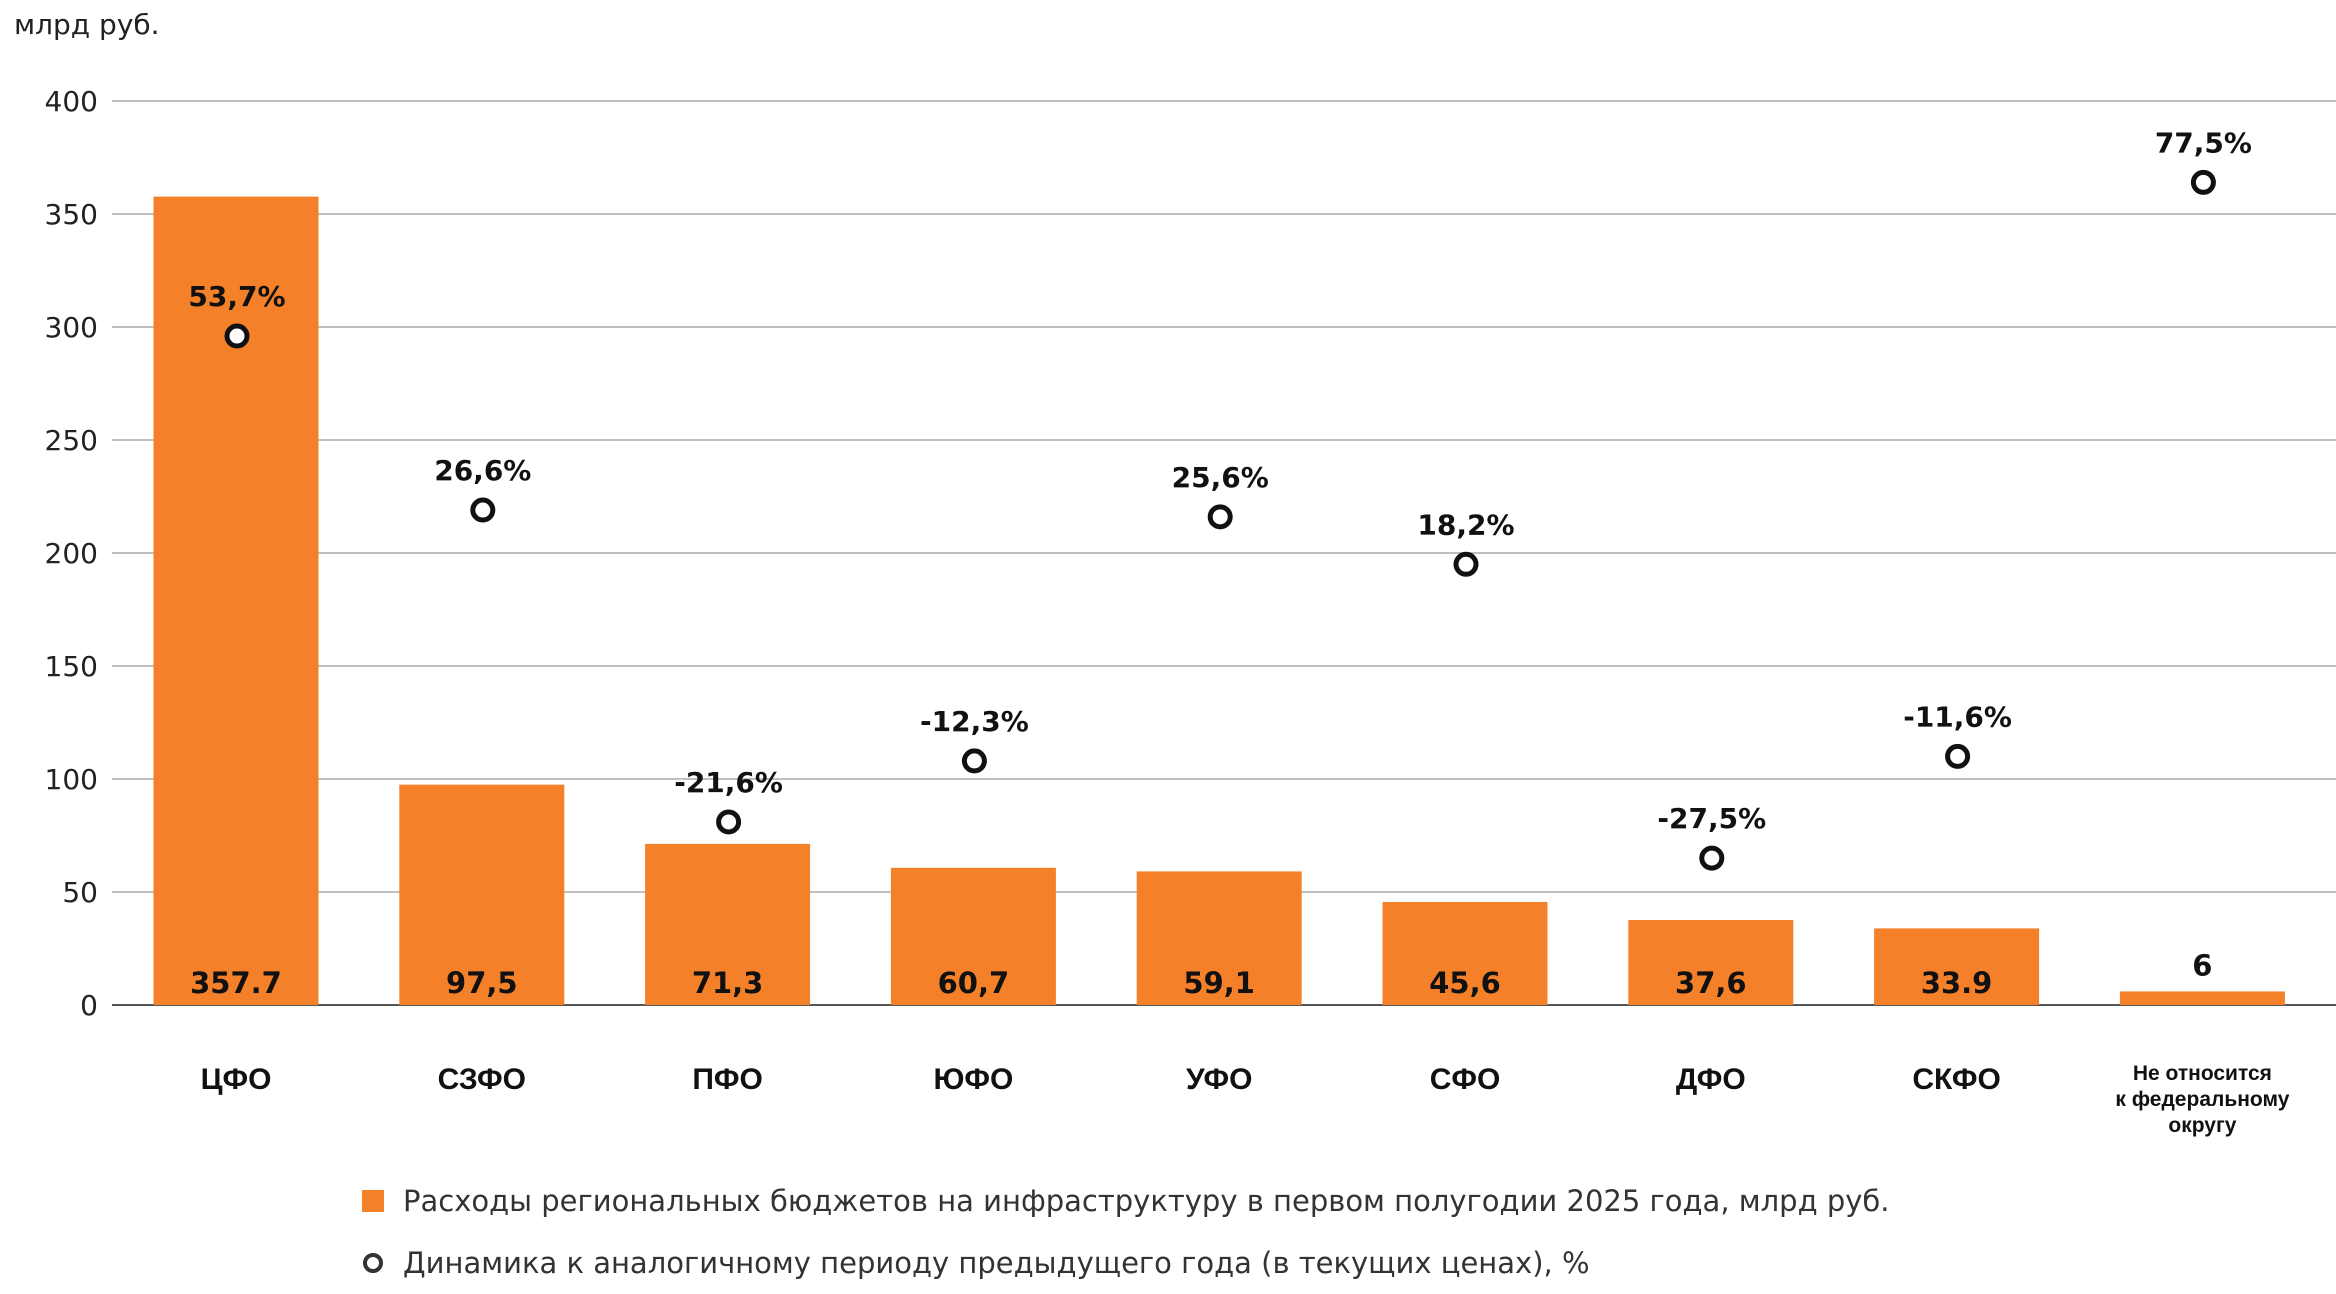 The image size is (2336, 1294). Describe the element at coordinates (482, 470) in the screenshot. I see `dynamics-value-label: 26,6%` at that location.